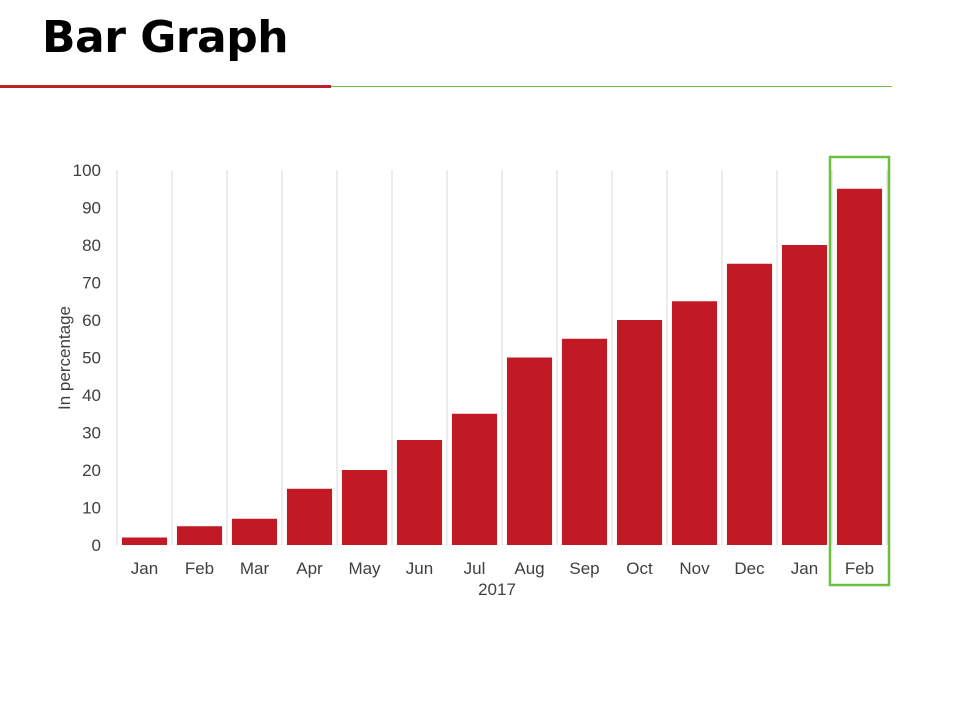 Image resolution: width=960 pixels, height=720 pixels. What do you see at coordinates (91, 320) in the screenshot?
I see `y-tick-label: 60` at bounding box center [91, 320].